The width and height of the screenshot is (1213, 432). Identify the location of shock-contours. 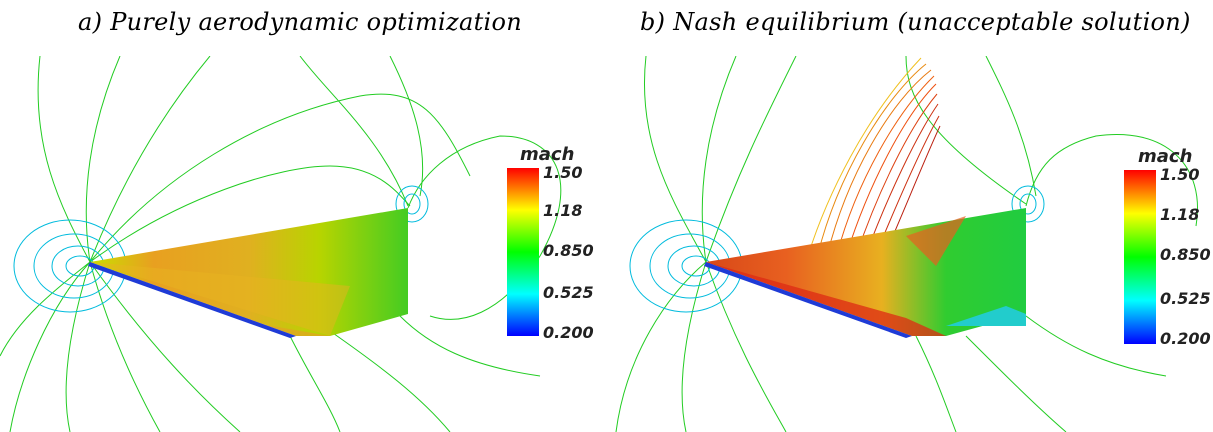
(873, 160).